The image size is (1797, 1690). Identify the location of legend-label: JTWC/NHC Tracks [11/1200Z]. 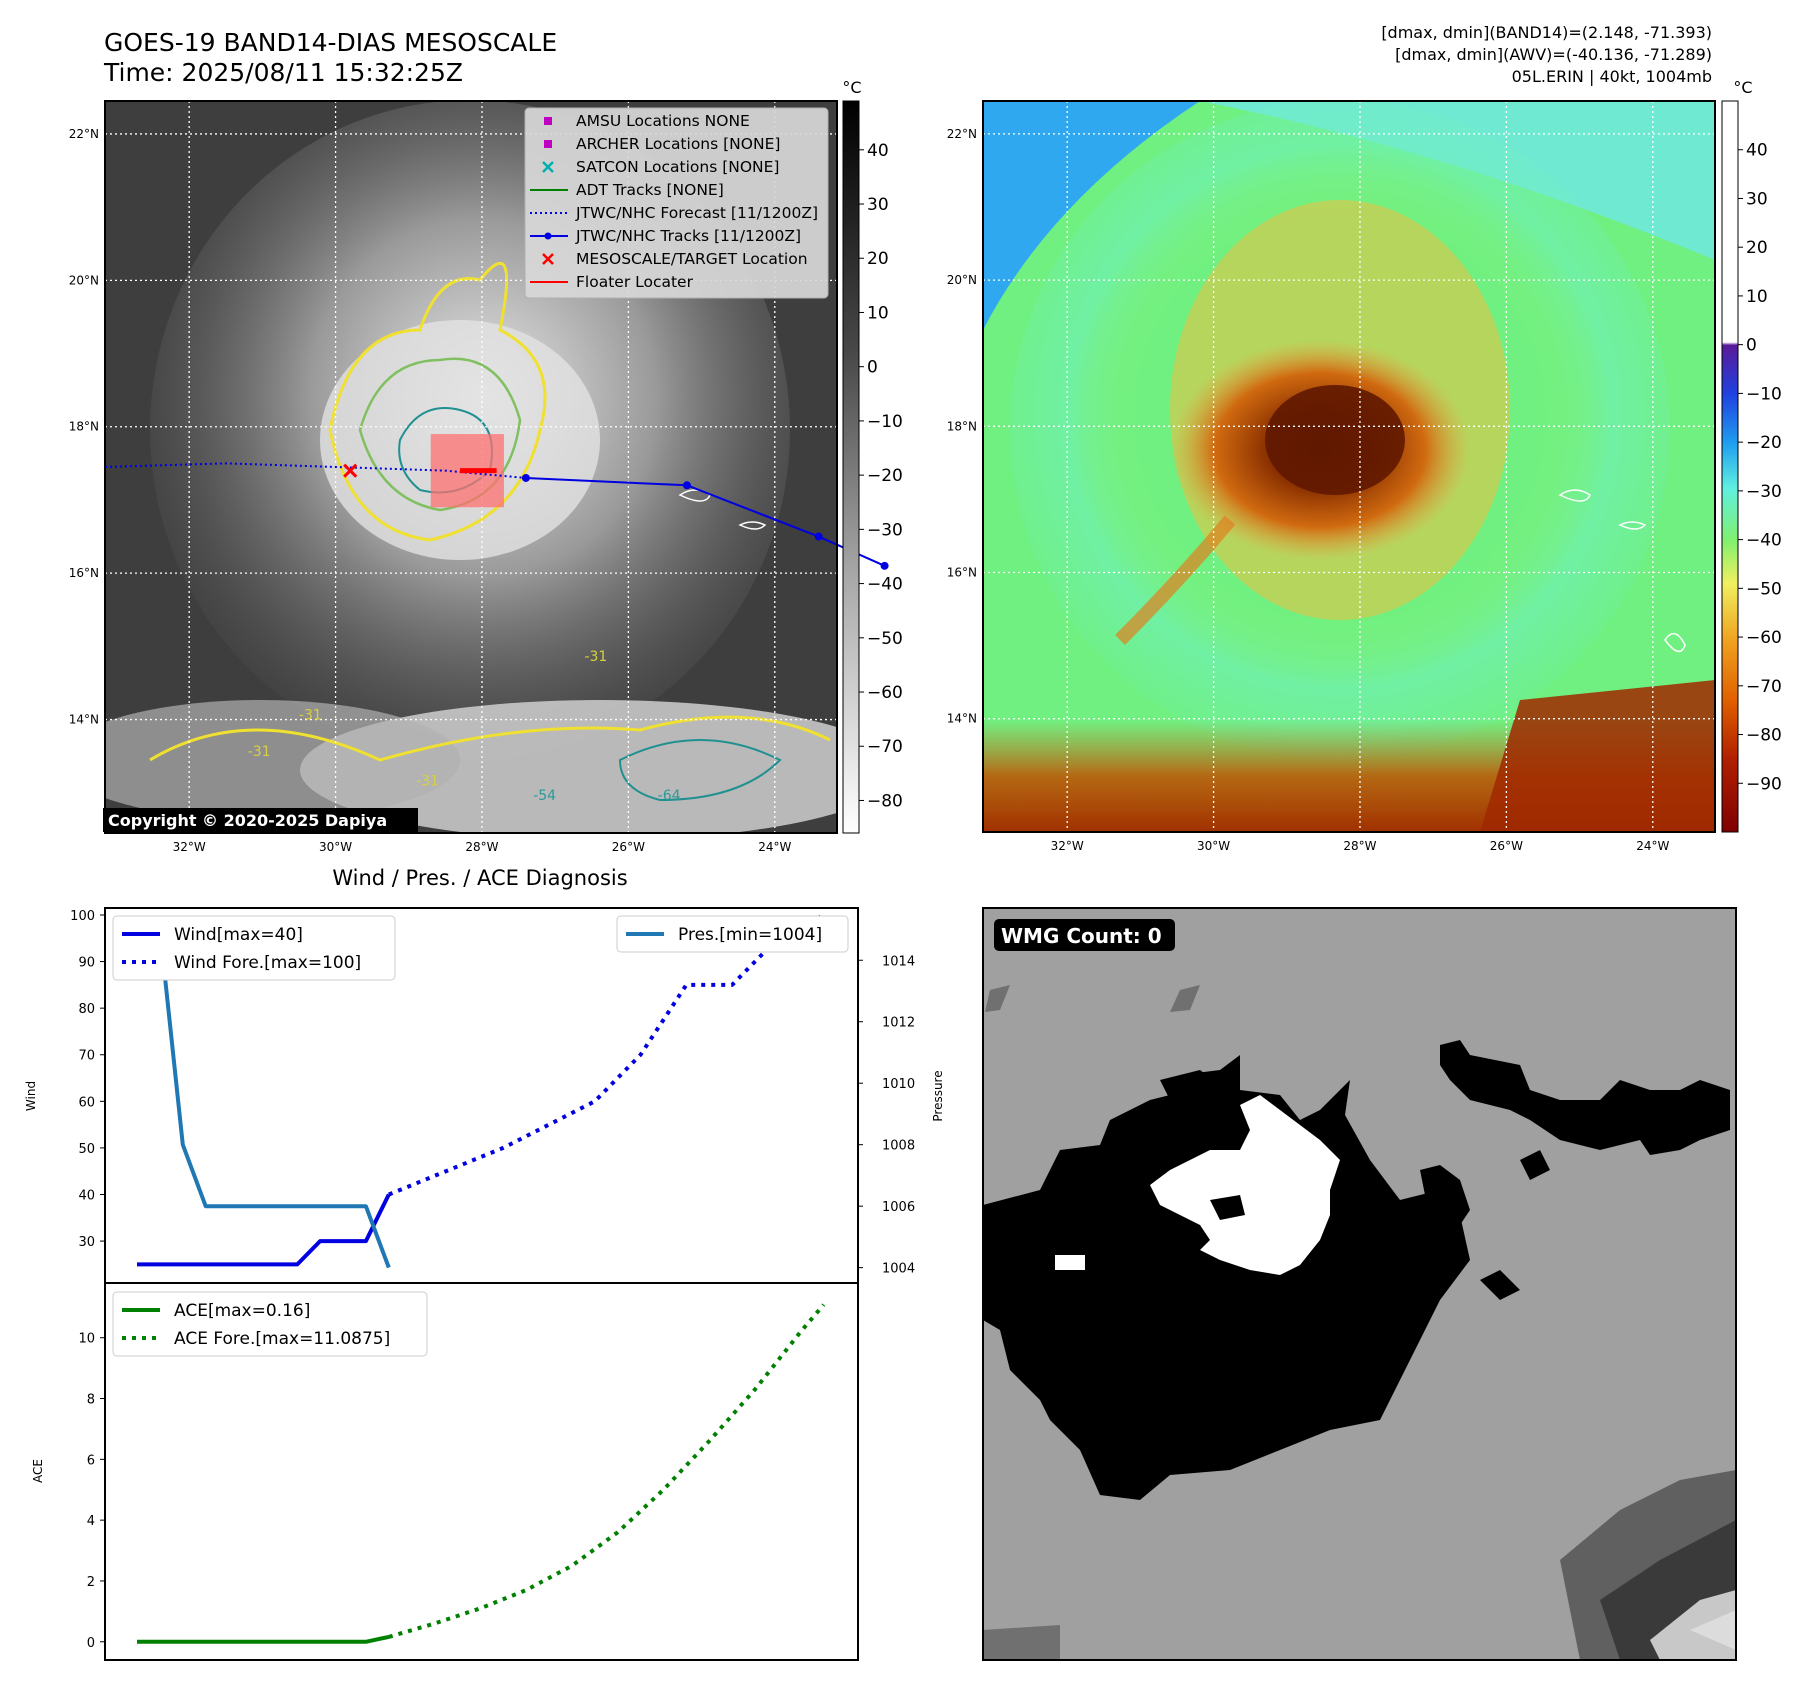
(688, 236).